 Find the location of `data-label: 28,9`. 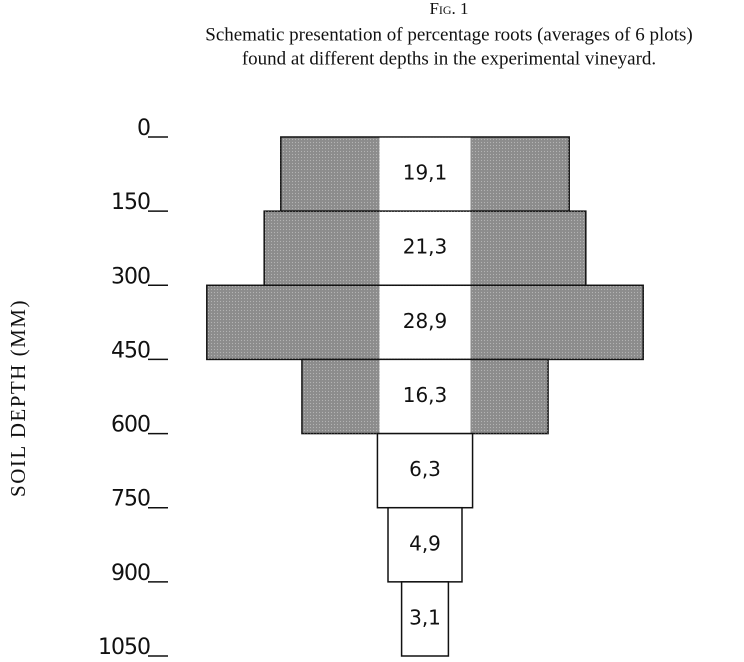

data-label: 28,9 is located at coordinates (425, 321).